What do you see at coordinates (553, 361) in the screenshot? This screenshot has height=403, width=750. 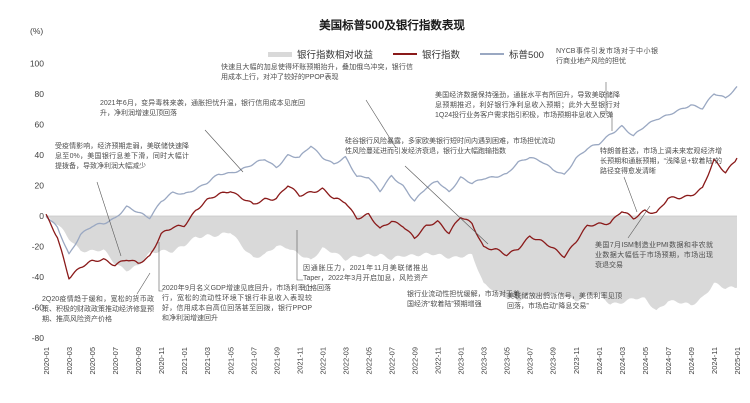 I see `x-axis-tick-label: 2023-09` at bounding box center [553, 361].